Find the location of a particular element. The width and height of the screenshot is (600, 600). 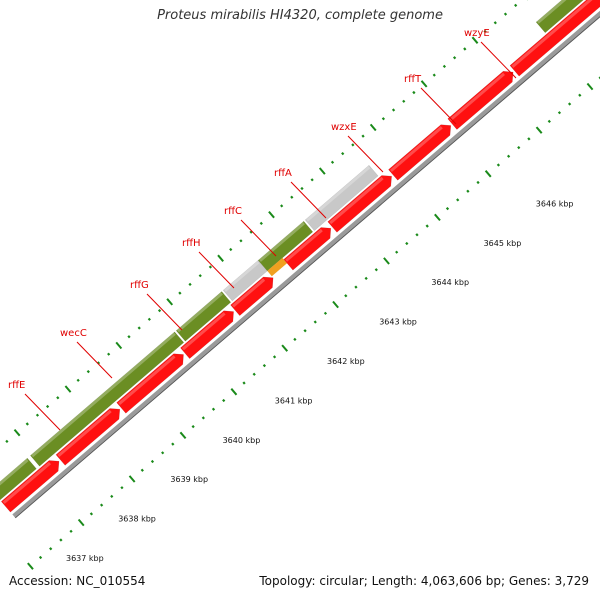

gene-name: rffH is located at coordinates (191, 243).